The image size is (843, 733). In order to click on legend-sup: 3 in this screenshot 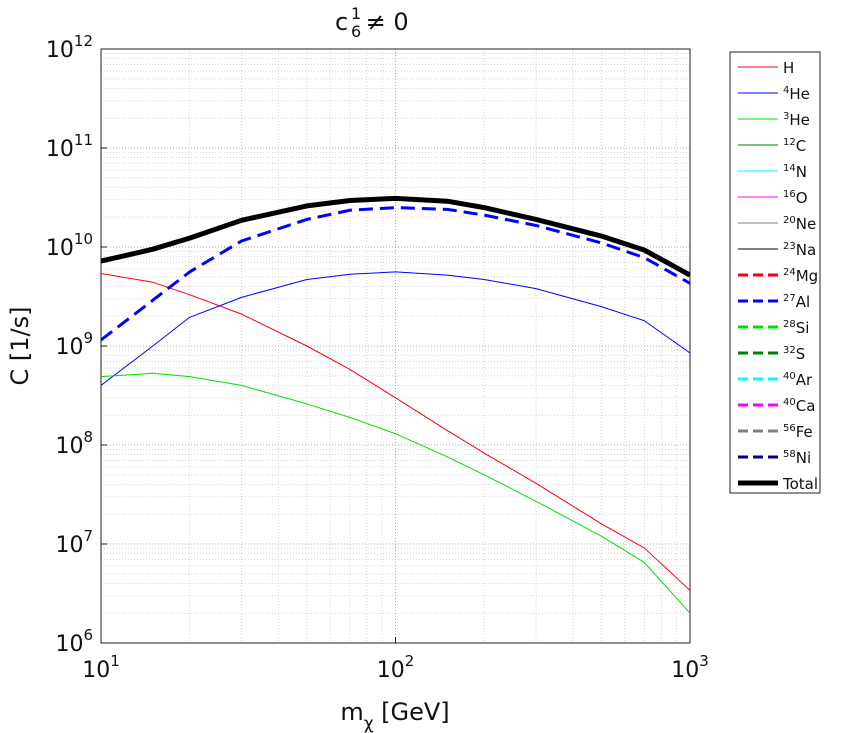, I will do `click(786, 116)`.